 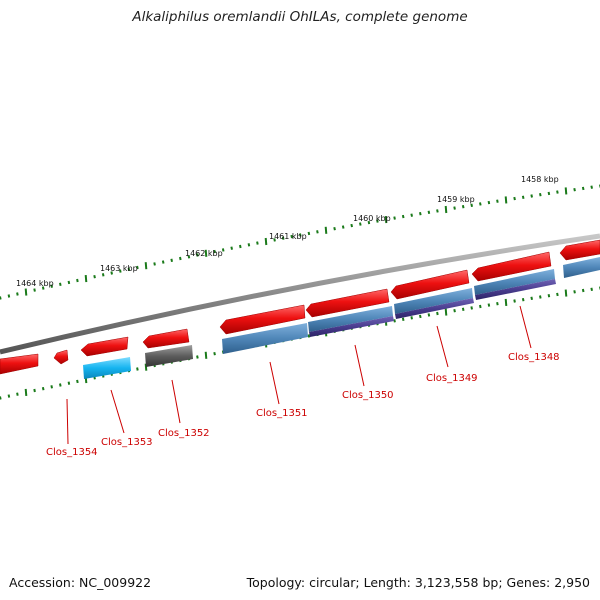 What do you see at coordinates (351, 326) in the screenshot?
I see `cog-bar-clos-1350-b` at bounding box center [351, 326].